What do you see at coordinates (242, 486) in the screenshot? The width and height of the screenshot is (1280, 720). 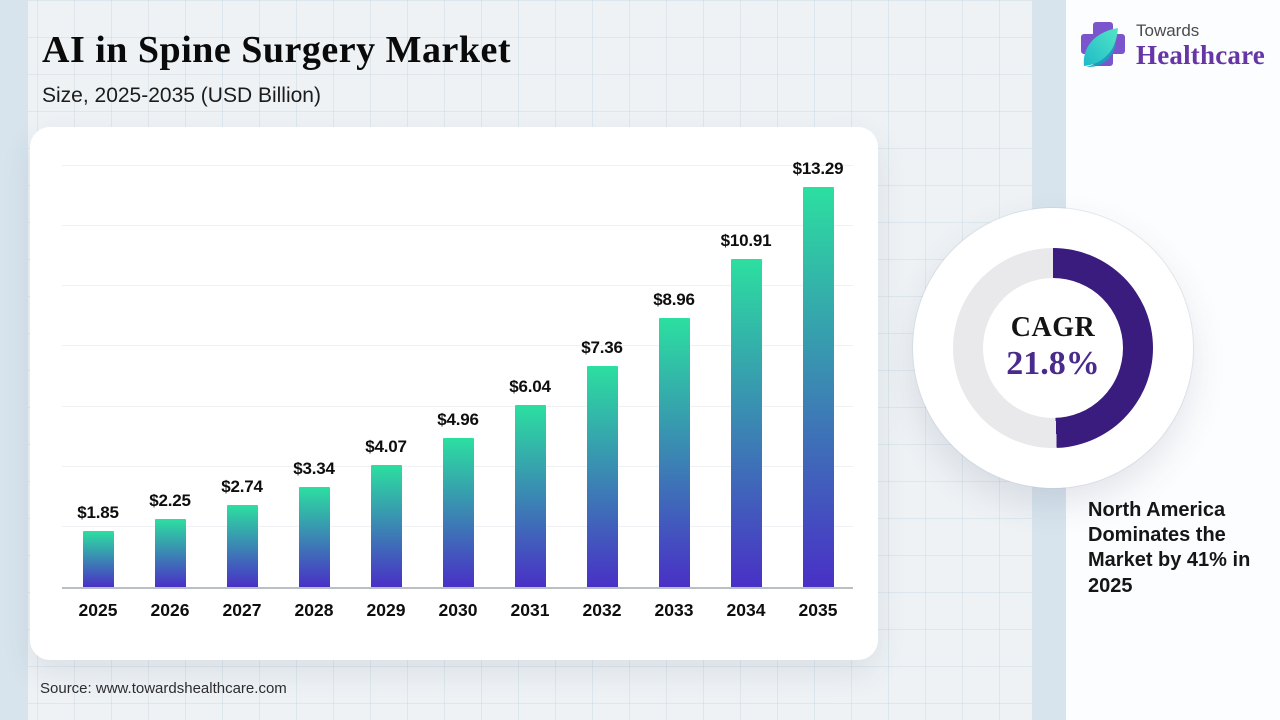 I see `bar-value-label: $2.74` at bounding box center [242, 486].